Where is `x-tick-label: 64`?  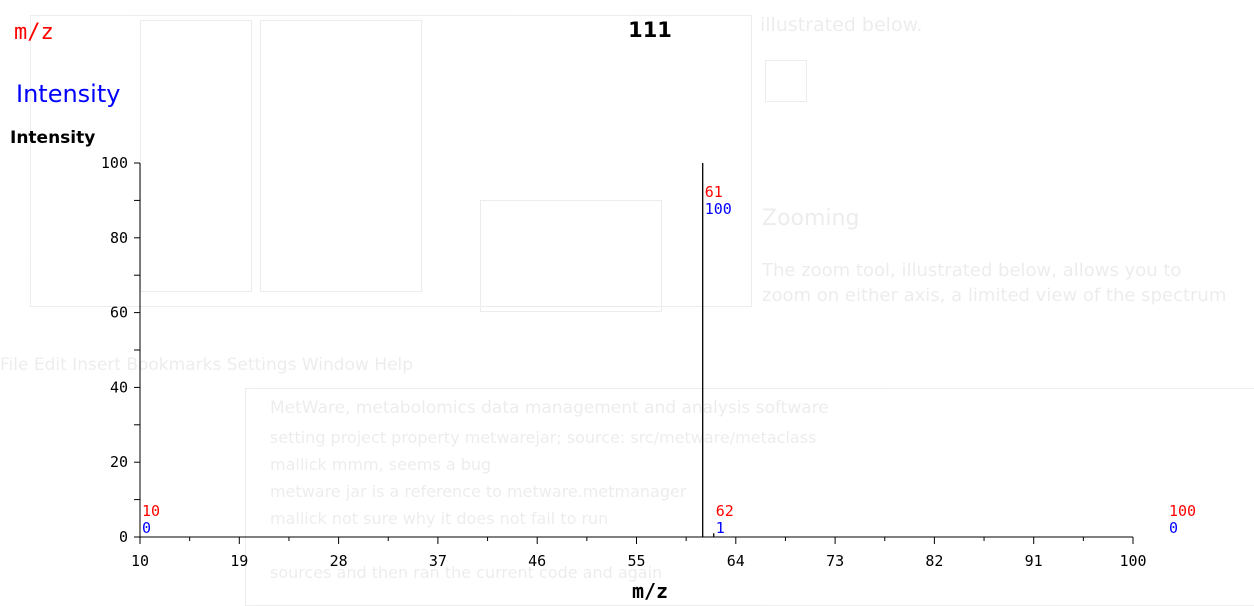
x-tick-label: 64 is located at coordinates (736, 561).